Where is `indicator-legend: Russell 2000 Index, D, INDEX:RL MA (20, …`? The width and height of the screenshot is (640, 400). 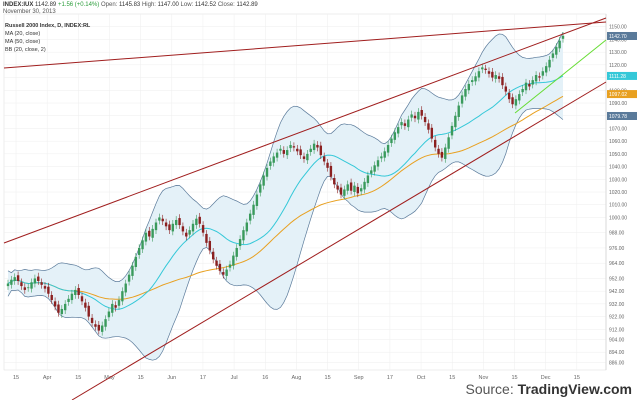
indicator-legend: Russell 2000 Index, D, INDEX:RL MA (20, … is located at coordinates (47, 38).